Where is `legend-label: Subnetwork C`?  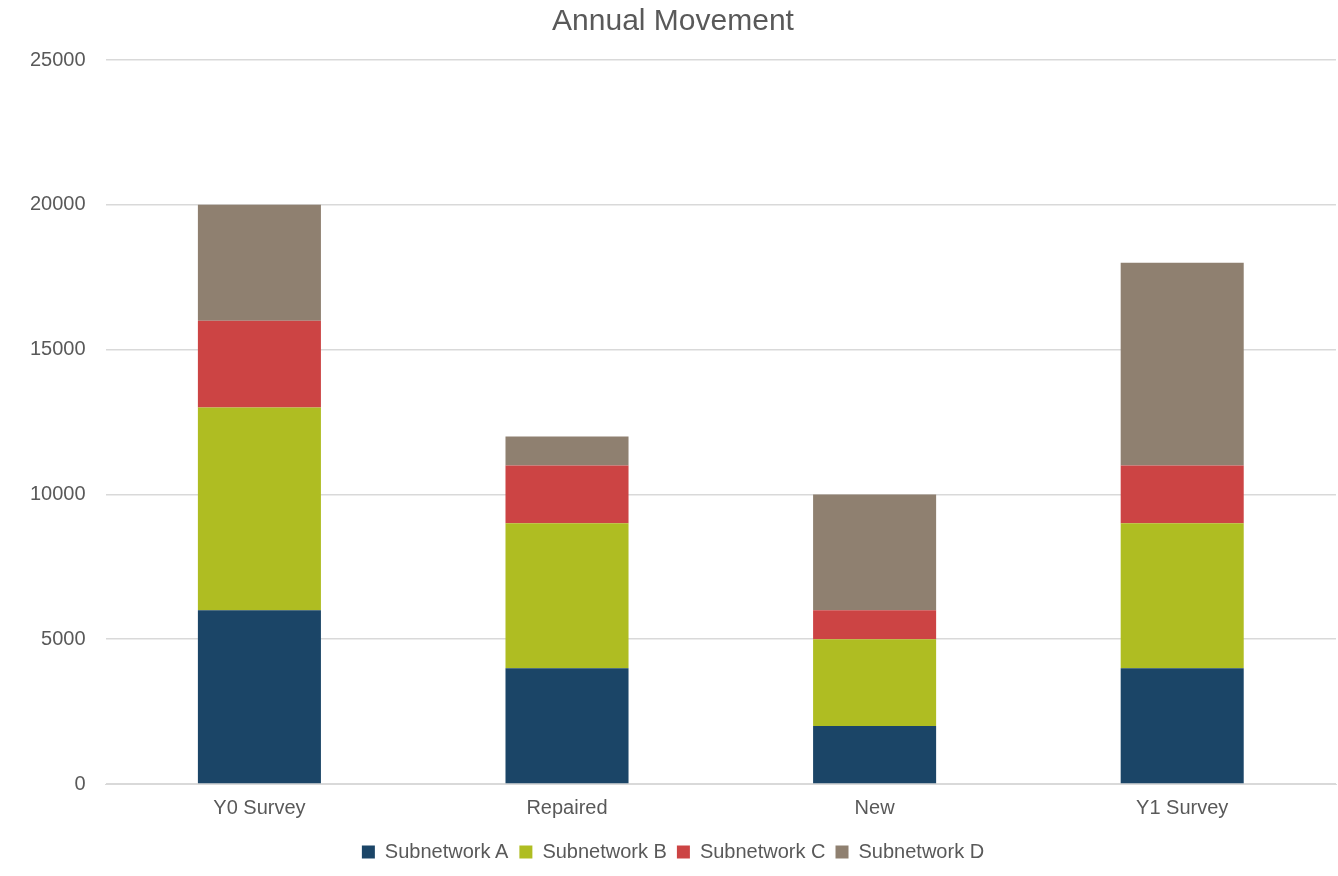 legend-label: Subnetwork C is located at coordinates (762, 850).